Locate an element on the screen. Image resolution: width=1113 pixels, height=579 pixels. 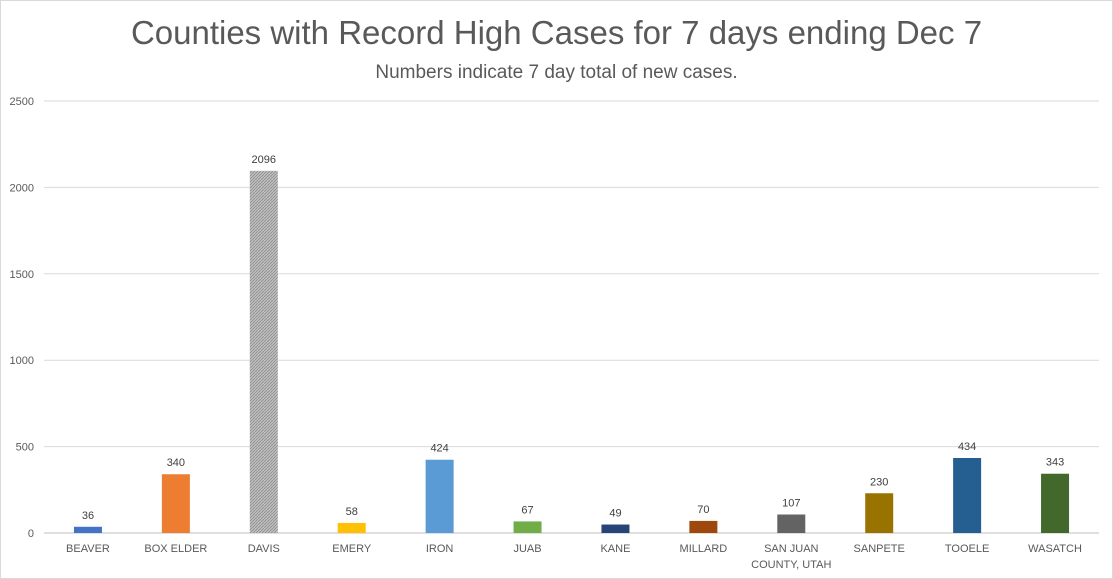
x-tick-label: SANPETE is located at coordinates (879, 549).